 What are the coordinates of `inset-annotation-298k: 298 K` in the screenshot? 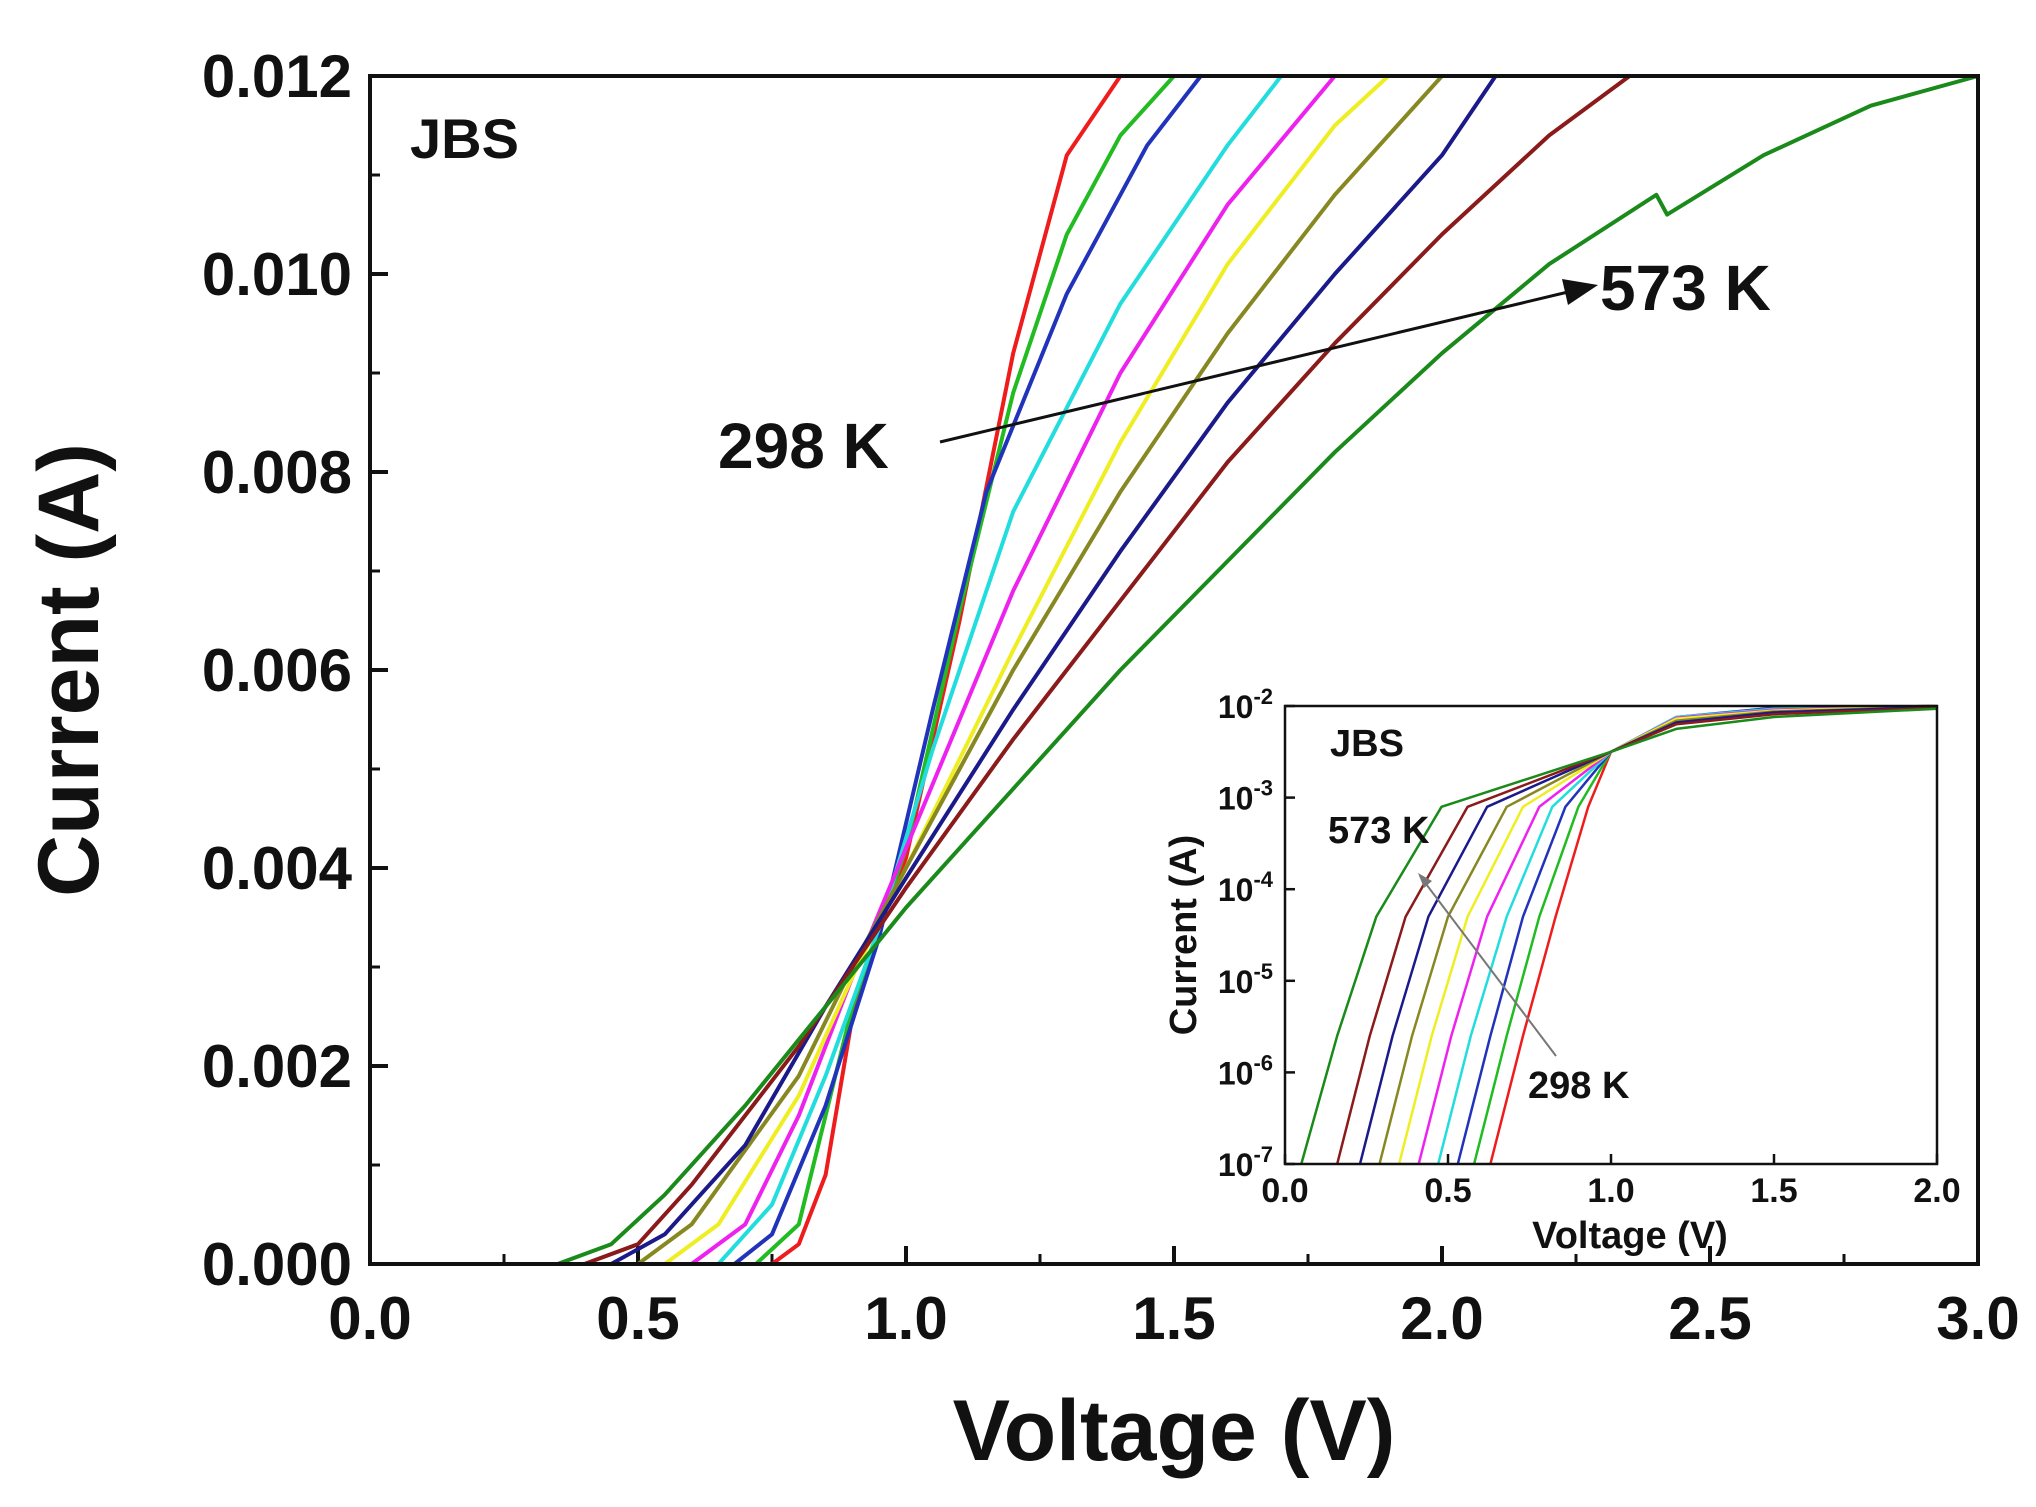 It's located at (1579, 1086).